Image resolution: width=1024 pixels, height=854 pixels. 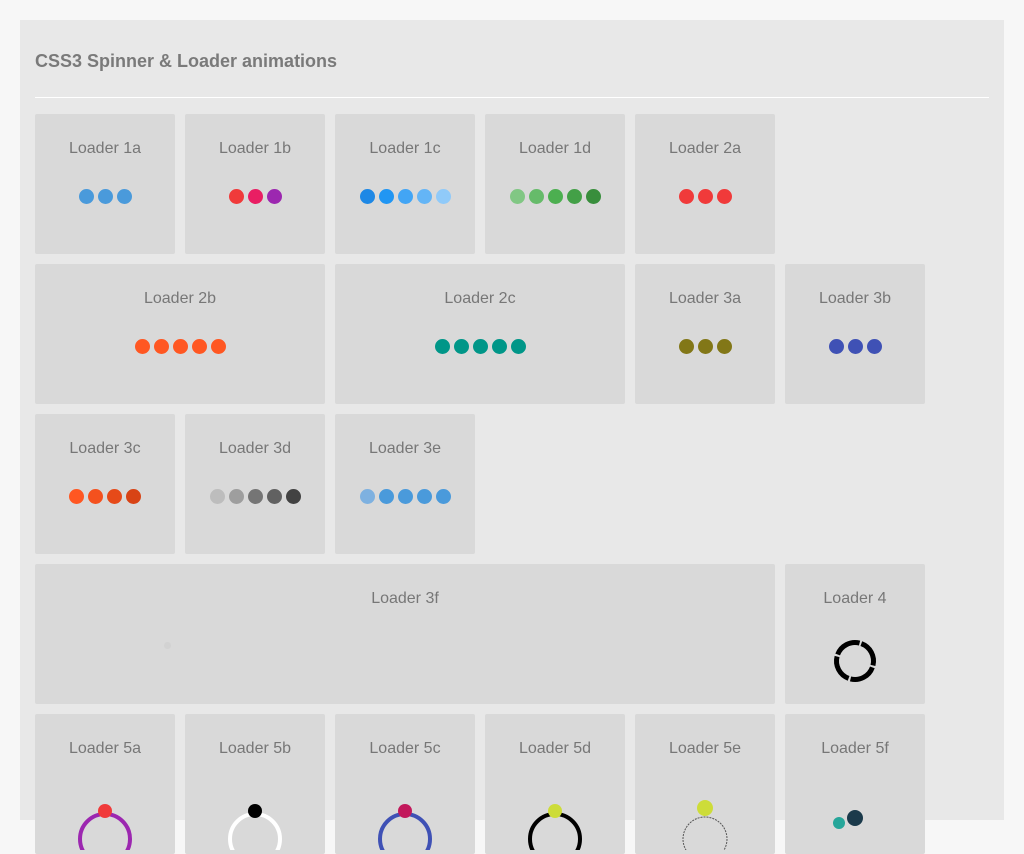 What do you see at coordinates (855, 748) in the screenshot?
I see `loader-label: Loader 5f` at bounding box center [855, 748].